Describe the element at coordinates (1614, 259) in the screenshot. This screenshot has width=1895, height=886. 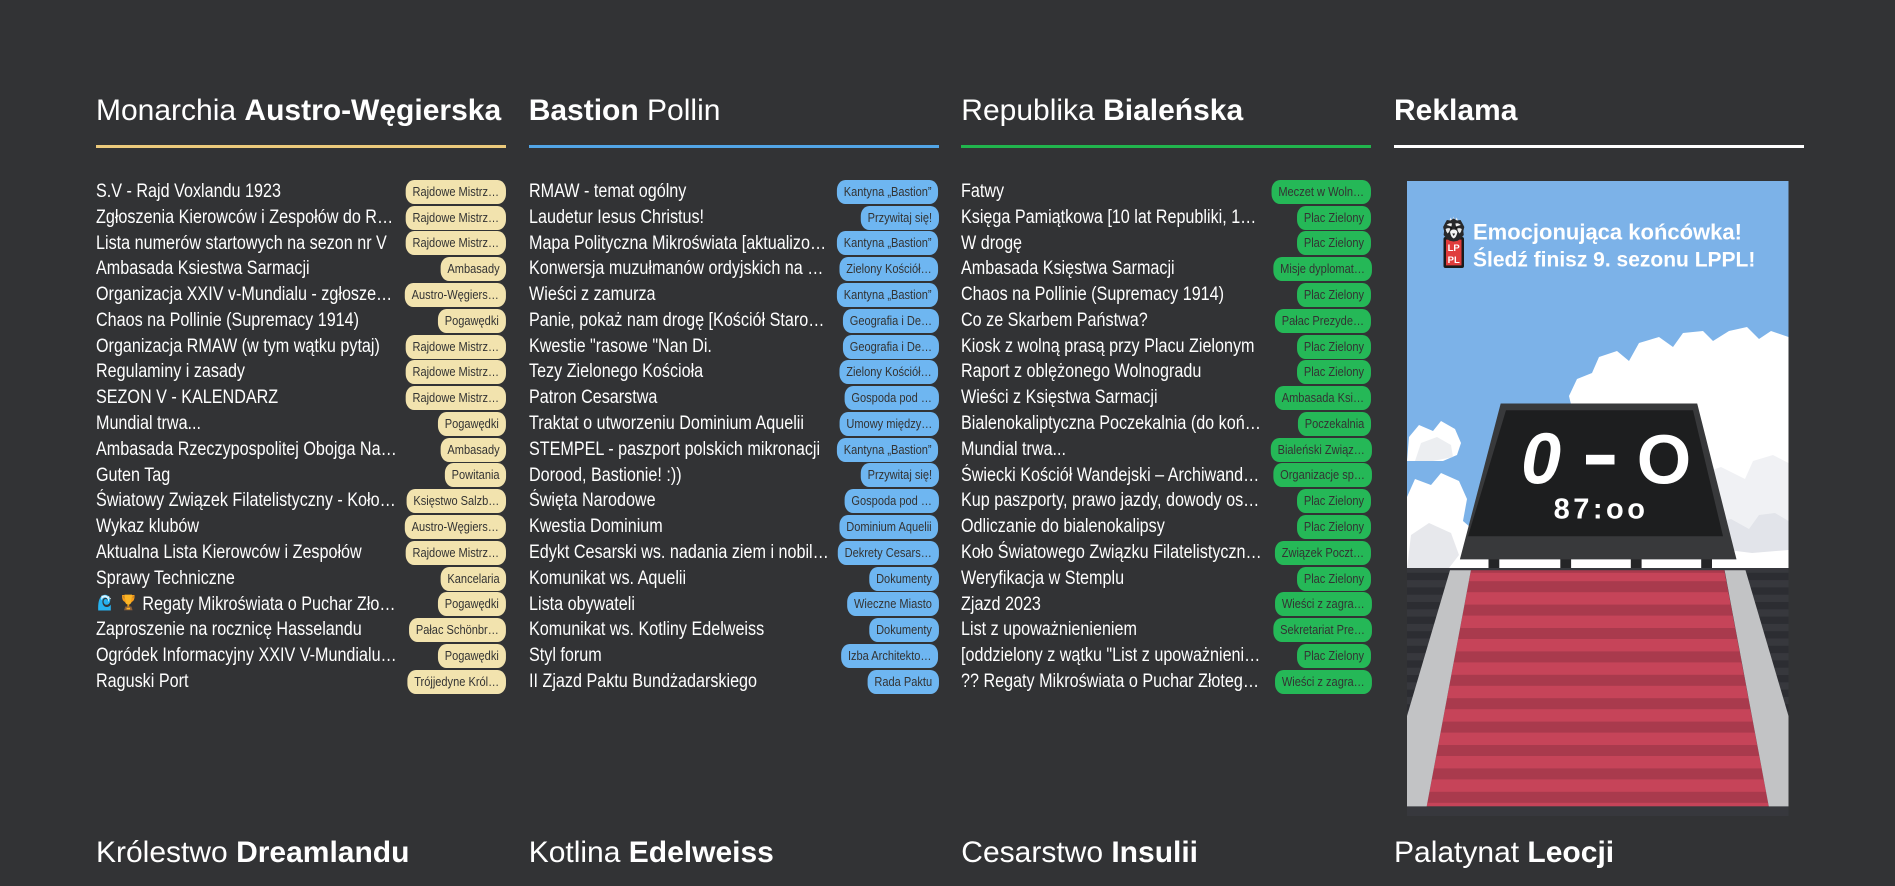
I see `svg-text: Śledź finisz 9. sezonu LPPL!` at that location.